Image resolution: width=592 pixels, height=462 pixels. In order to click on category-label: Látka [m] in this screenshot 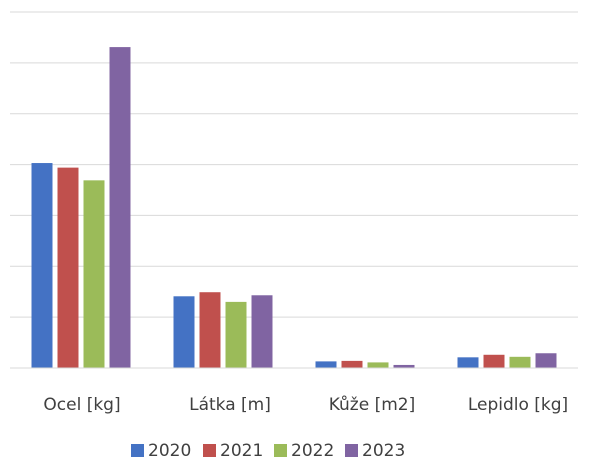, I will do `click(230, 405)`.